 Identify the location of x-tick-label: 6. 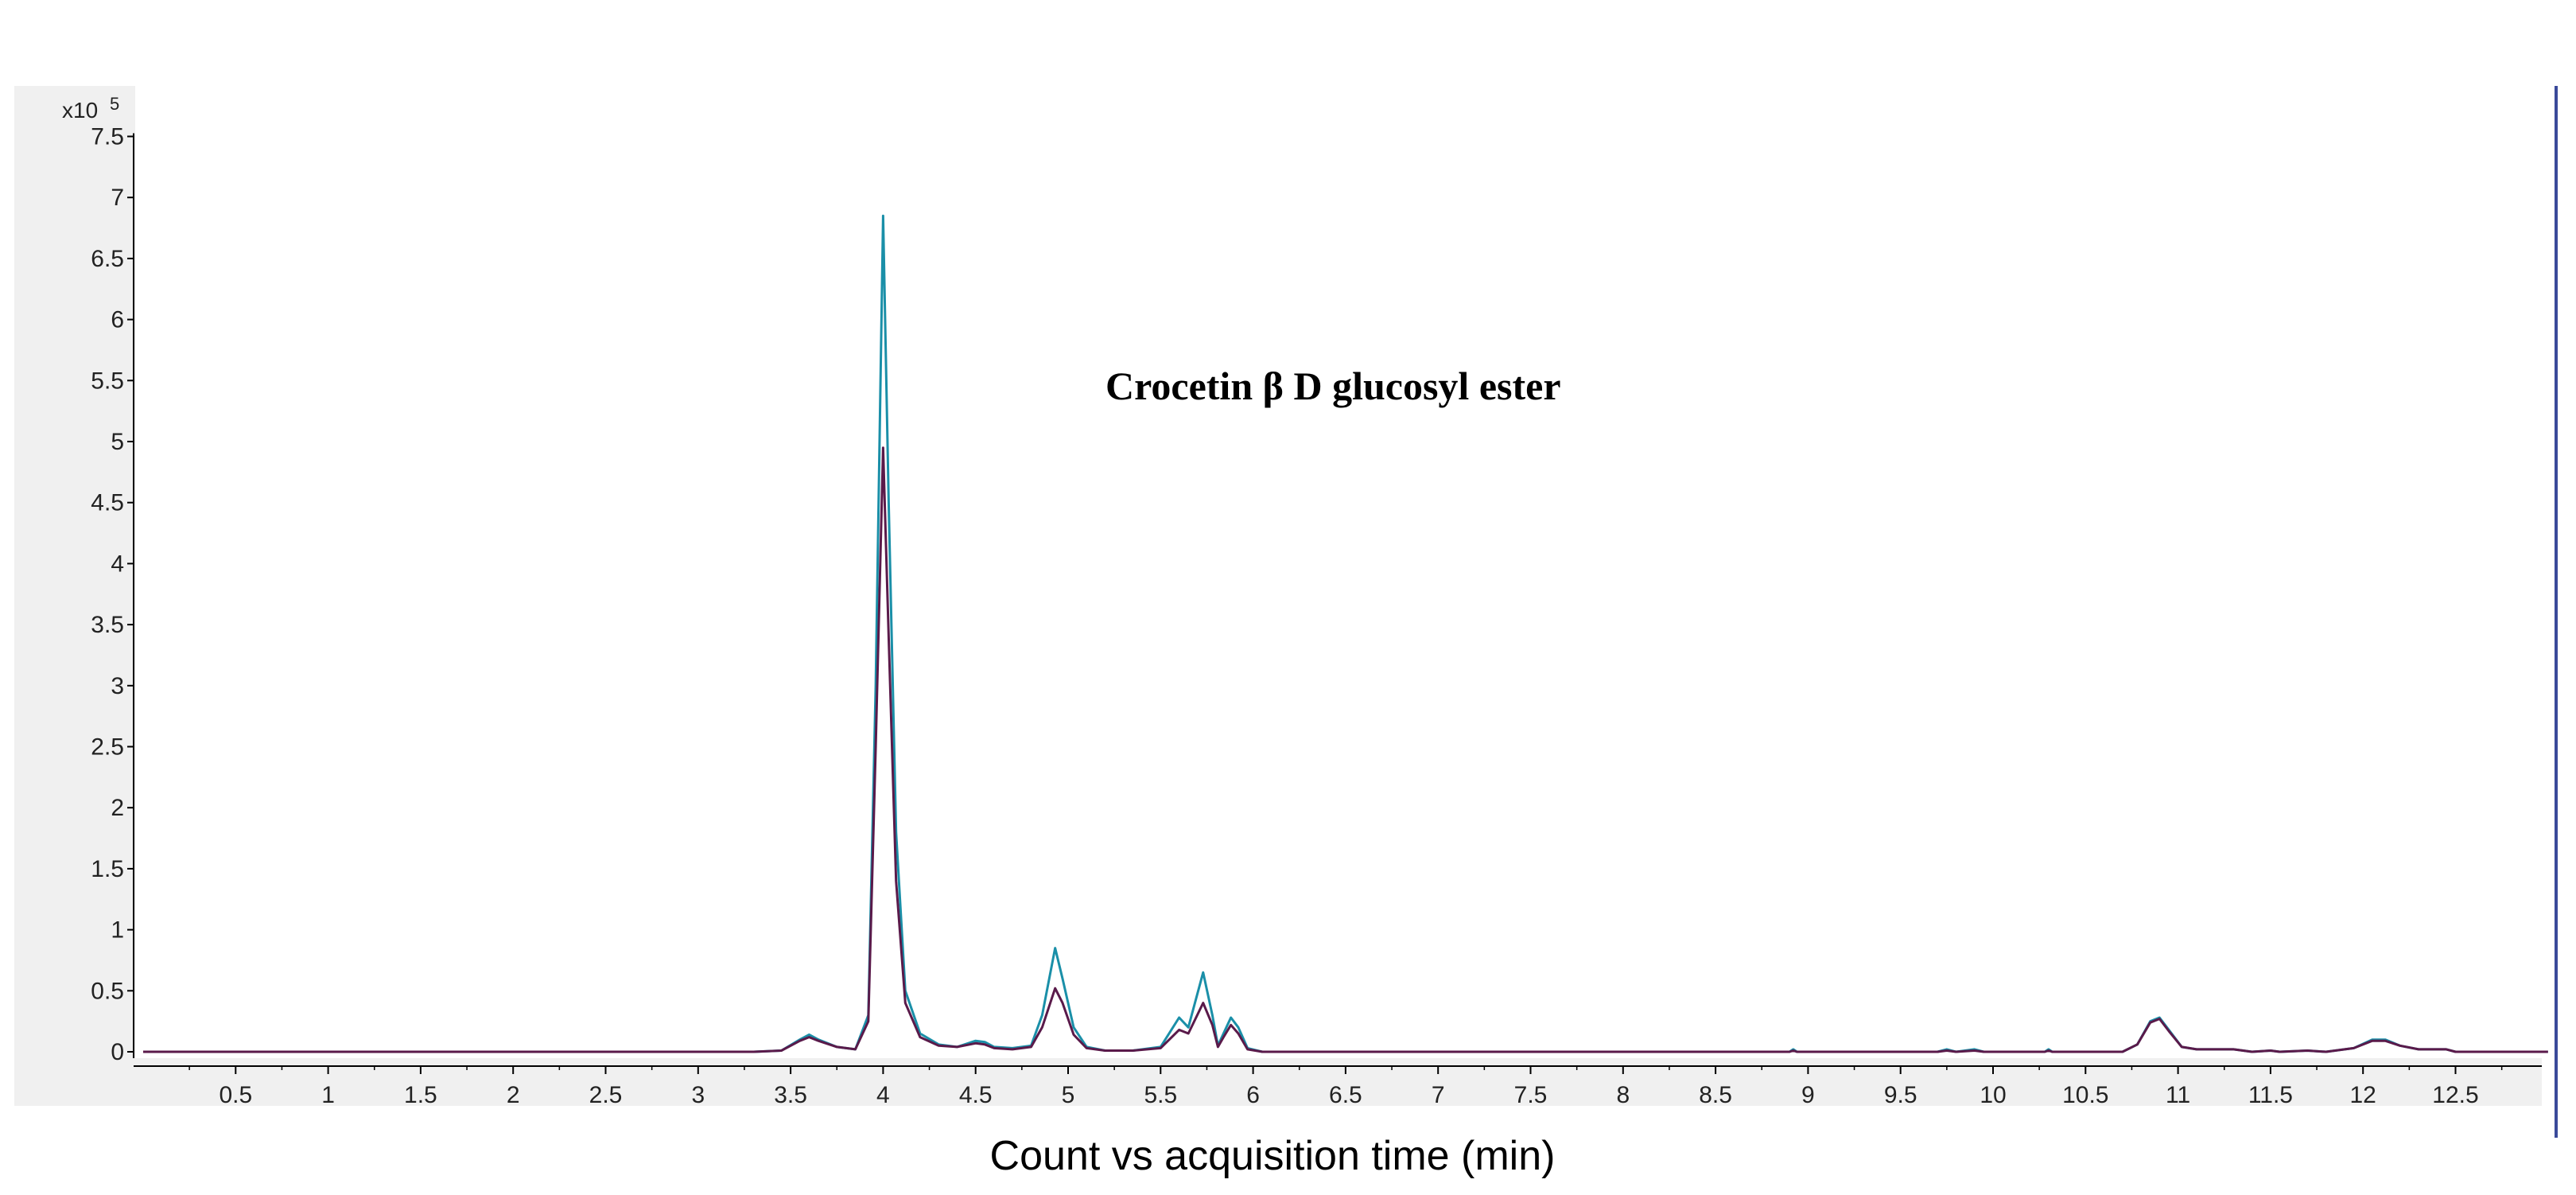
(1253, 1095).